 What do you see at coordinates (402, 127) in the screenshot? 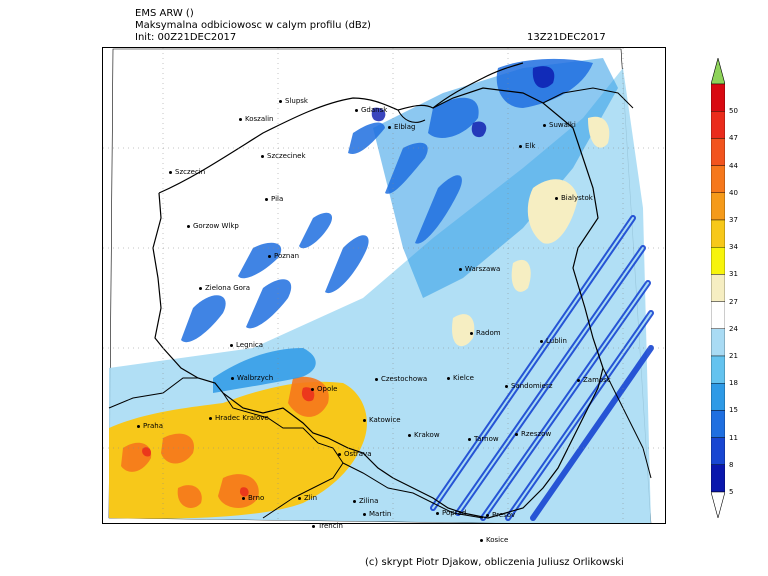
I see `city-elblag: Elblag` at bounding box center [402, 127].